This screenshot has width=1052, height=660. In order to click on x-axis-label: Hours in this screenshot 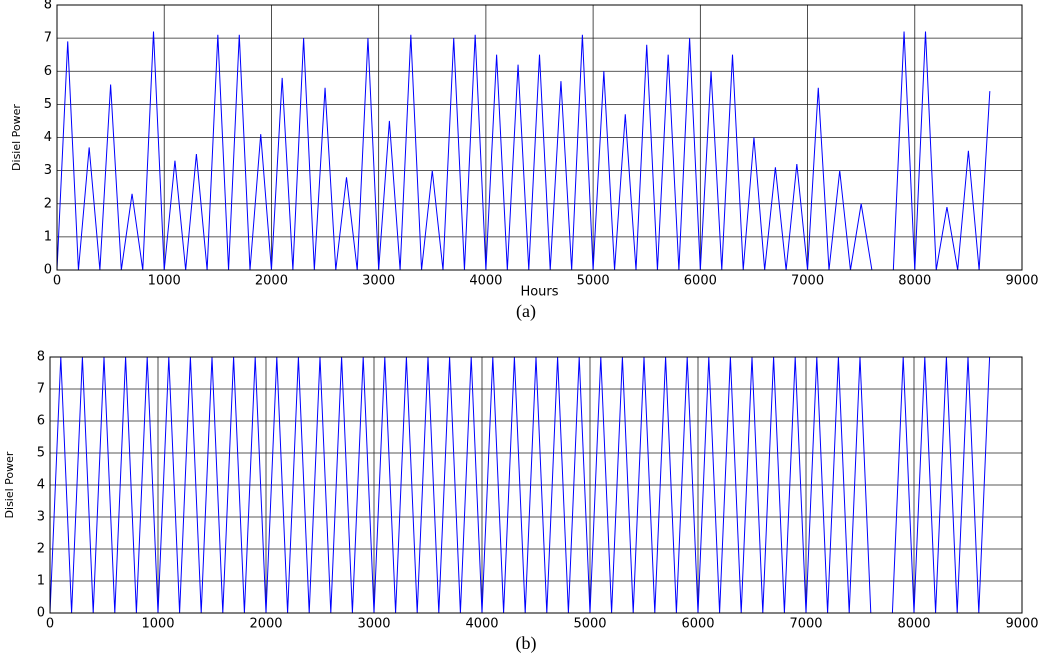, I will do `click(539, 292)`.